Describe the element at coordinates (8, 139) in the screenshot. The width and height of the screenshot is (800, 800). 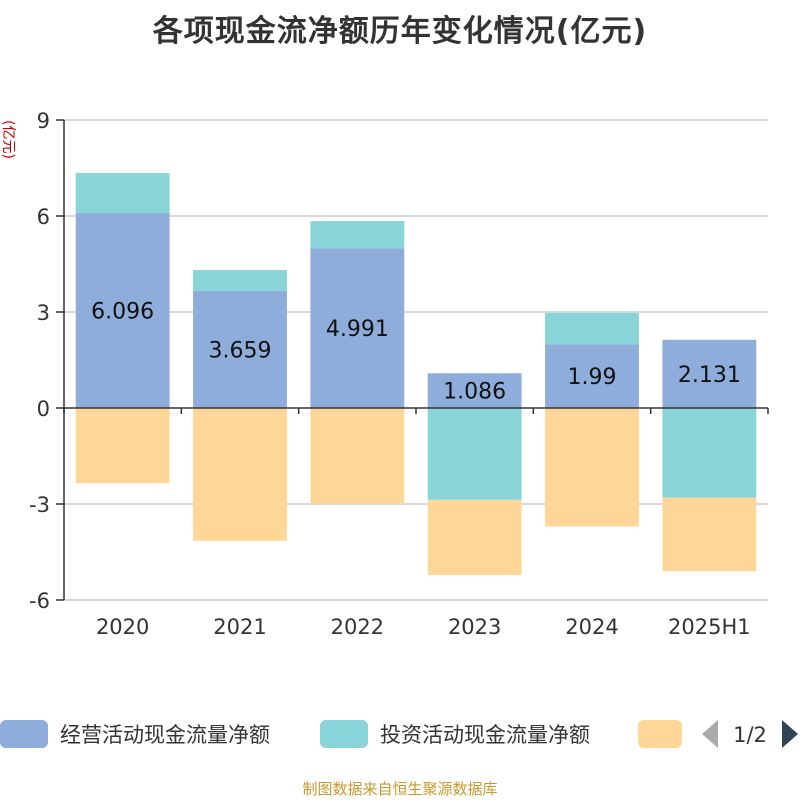
I see `y-axis-label: (亿元)` at that location.